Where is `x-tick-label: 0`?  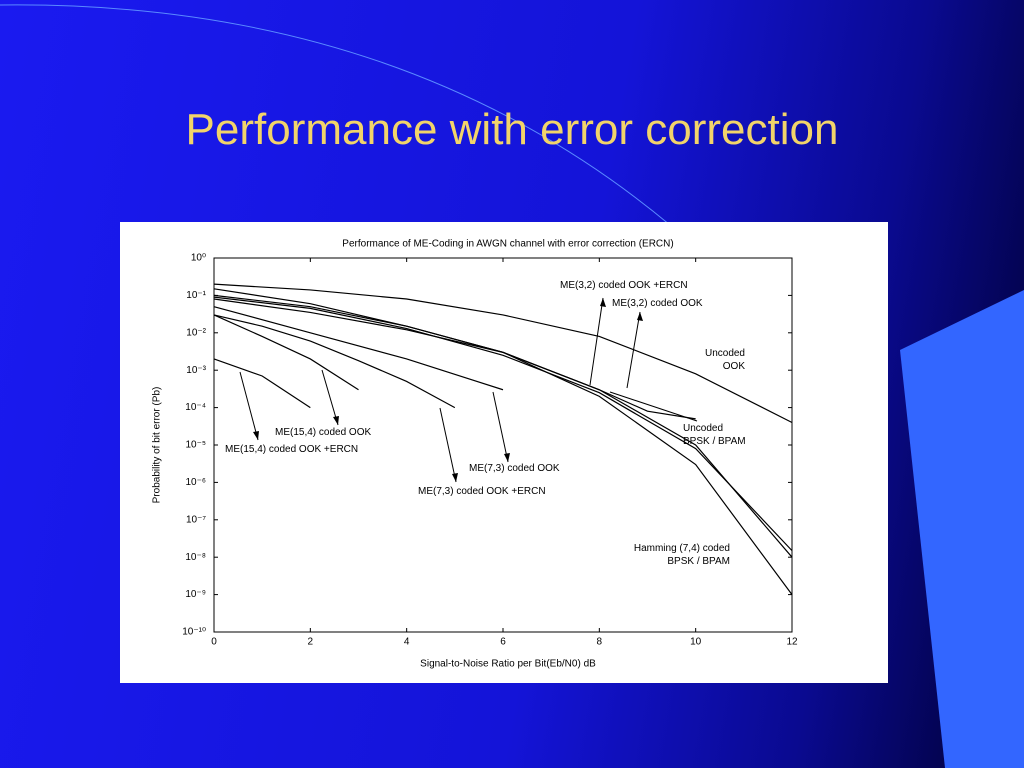 x-tick-label: 0 is located at coordinates (214, 642).